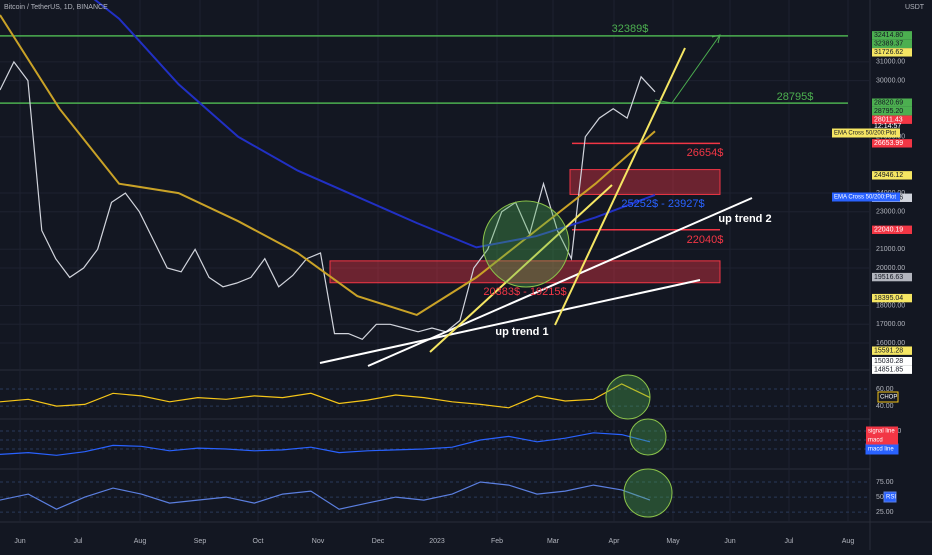 Image resolution: width=932 pixels, height=555 pixels. What do you see at coordinates (521, 332) in the screenshot?
I see `annotation: up trend 1` at bounding box center [521, 332].